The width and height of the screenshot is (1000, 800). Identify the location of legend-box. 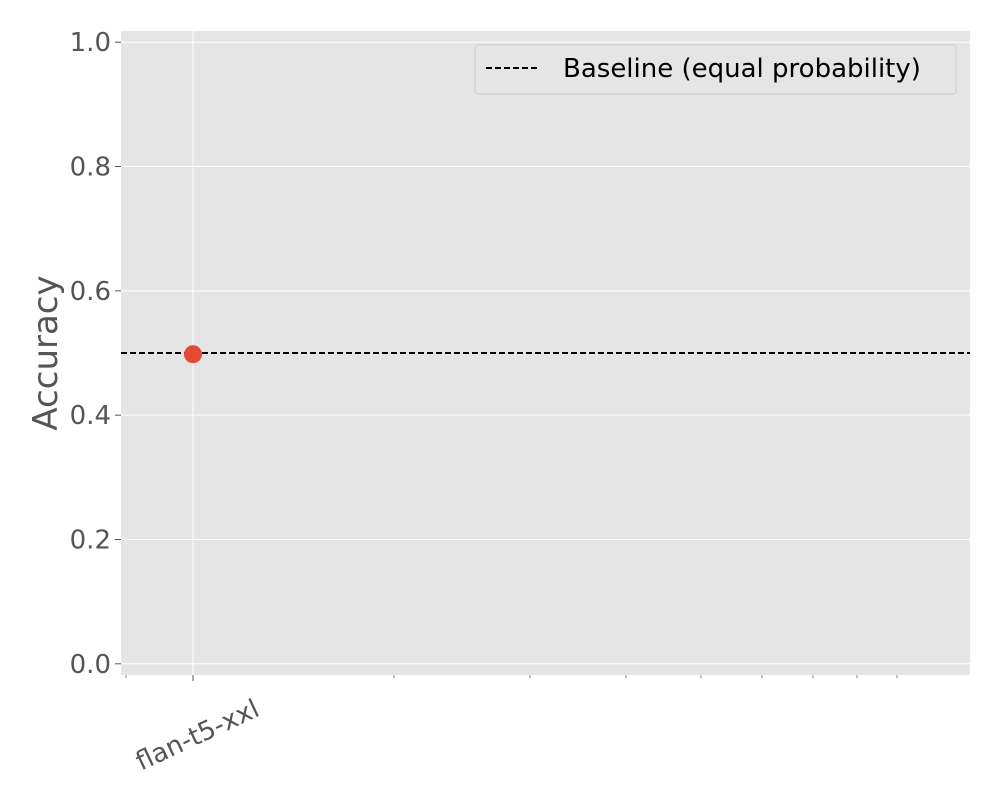
(715, 69).